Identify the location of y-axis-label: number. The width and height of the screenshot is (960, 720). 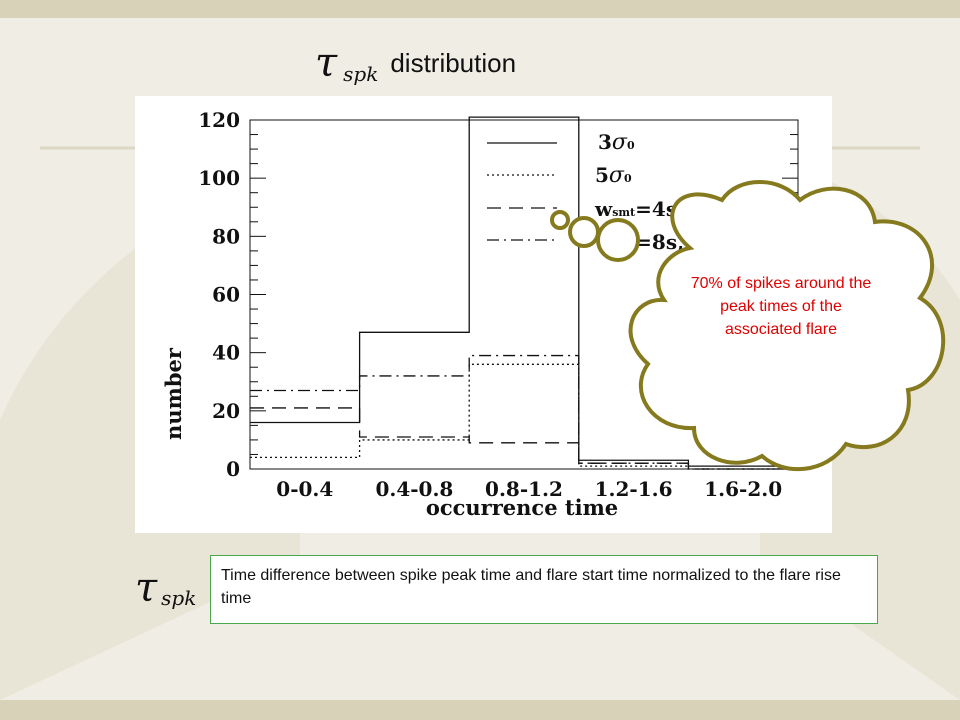
(173, 393).